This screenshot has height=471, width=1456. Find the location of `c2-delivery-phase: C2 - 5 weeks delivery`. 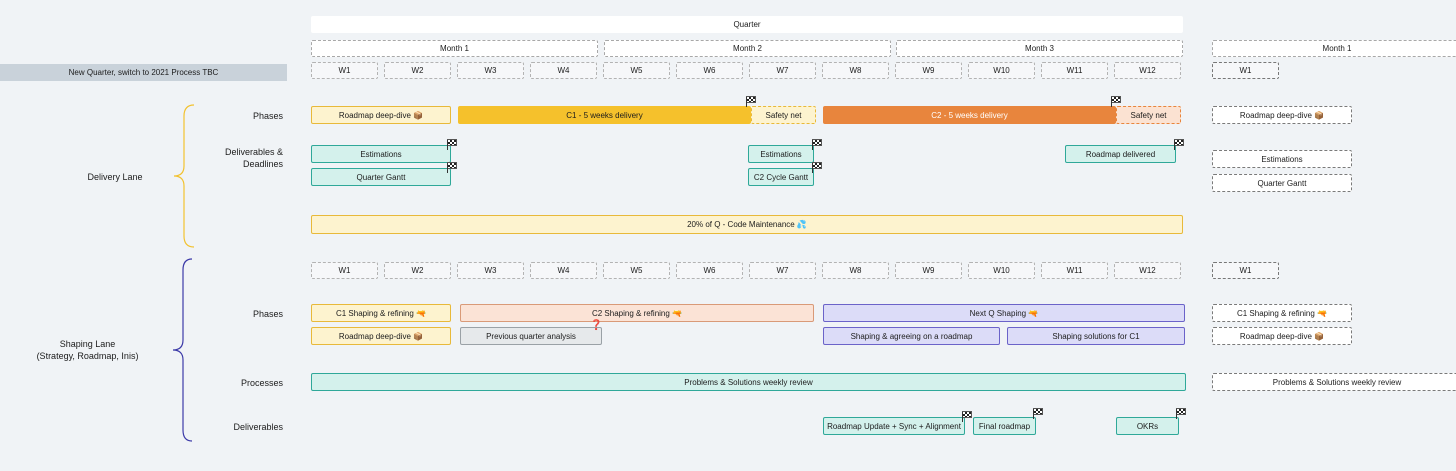

c2-delivery-phase: C2 - 5 weeks delivery is located at coordinates (969, 115).